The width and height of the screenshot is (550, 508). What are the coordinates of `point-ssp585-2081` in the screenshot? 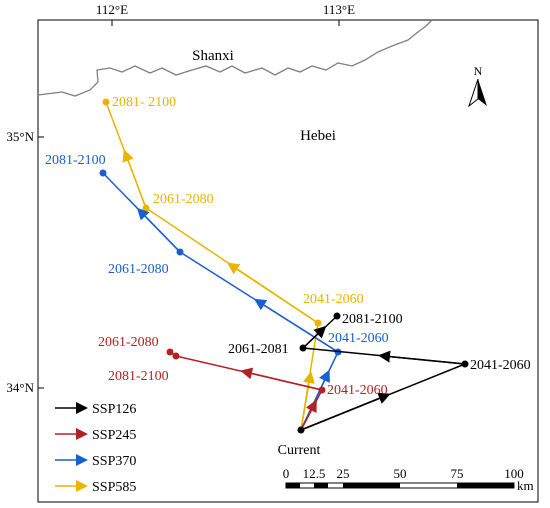 It's located at (106, 102).